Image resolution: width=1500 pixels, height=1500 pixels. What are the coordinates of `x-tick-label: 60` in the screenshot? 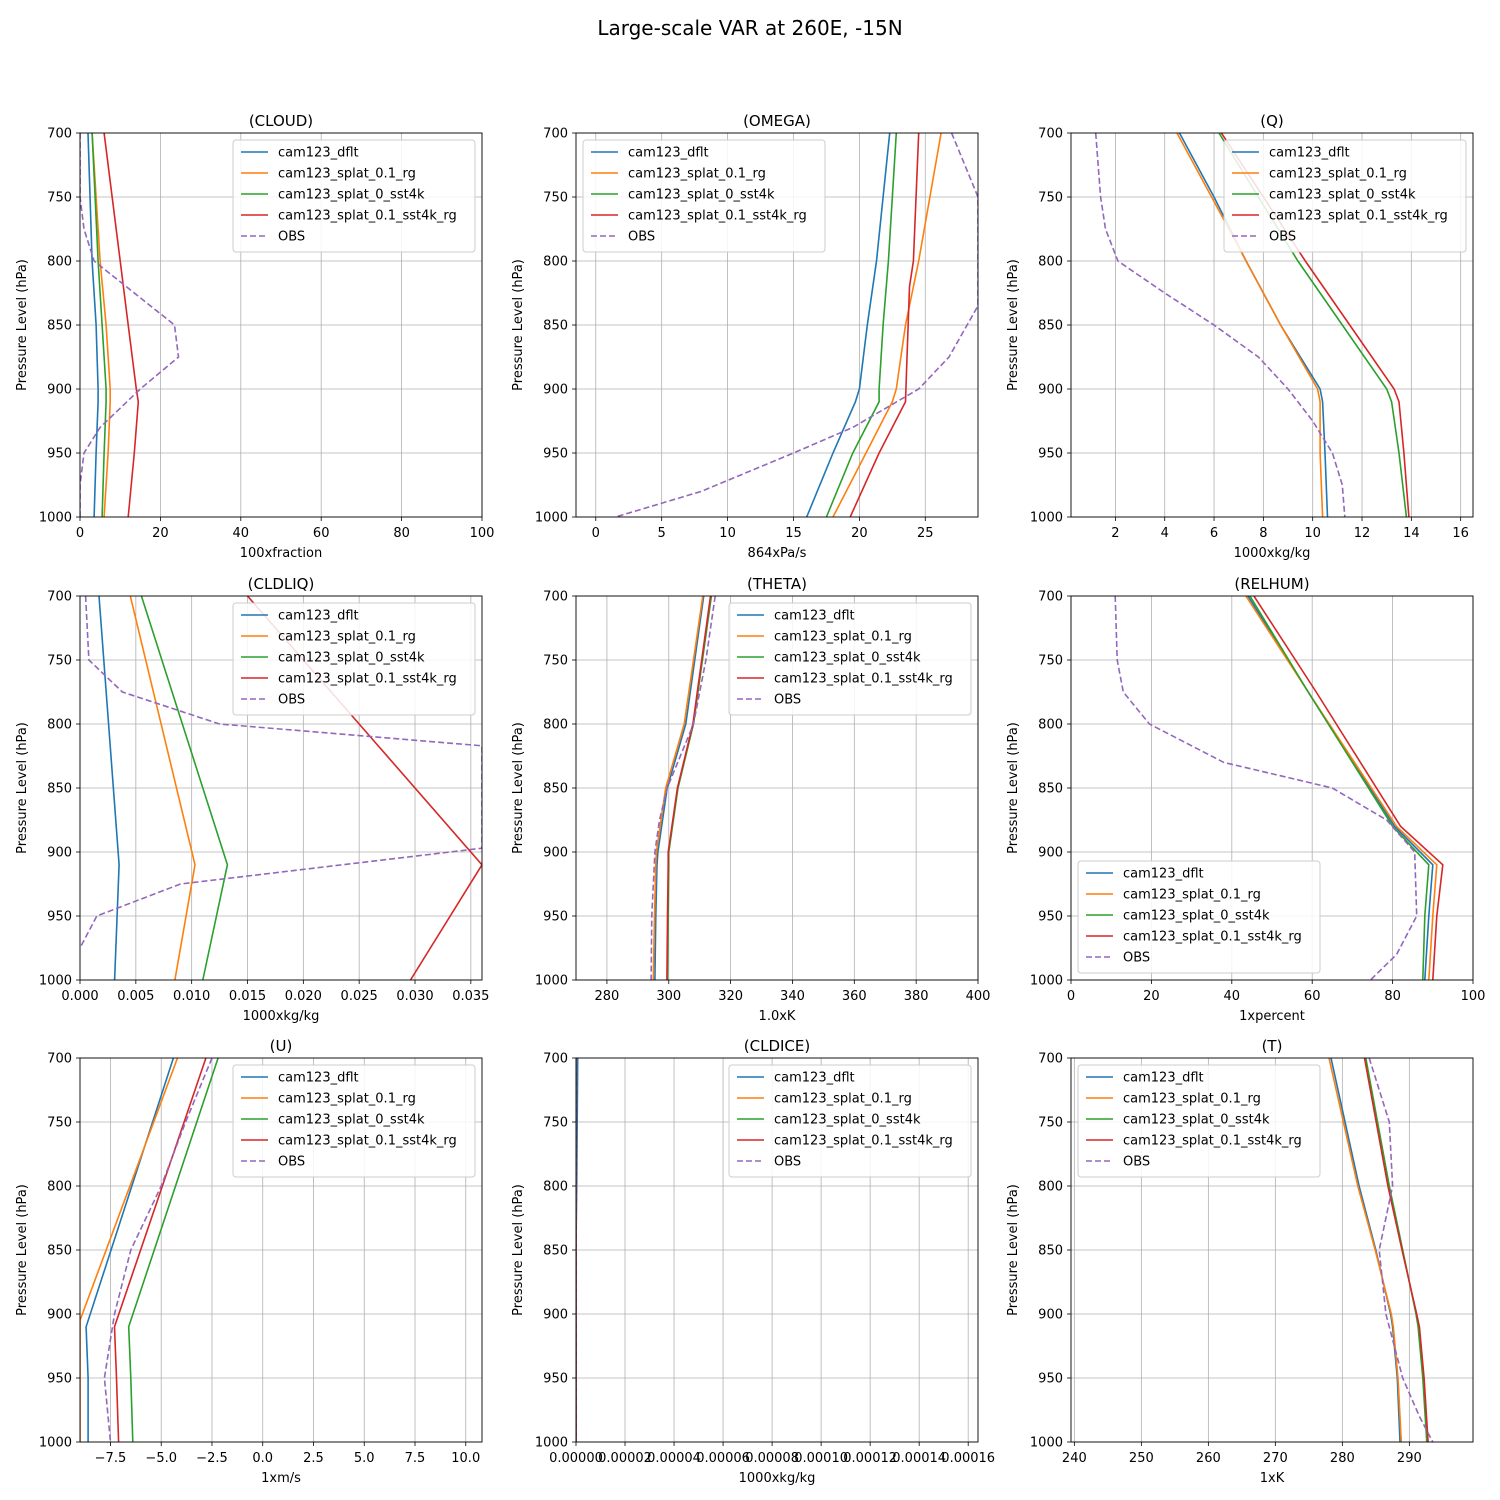 It's located at (1312, 996).